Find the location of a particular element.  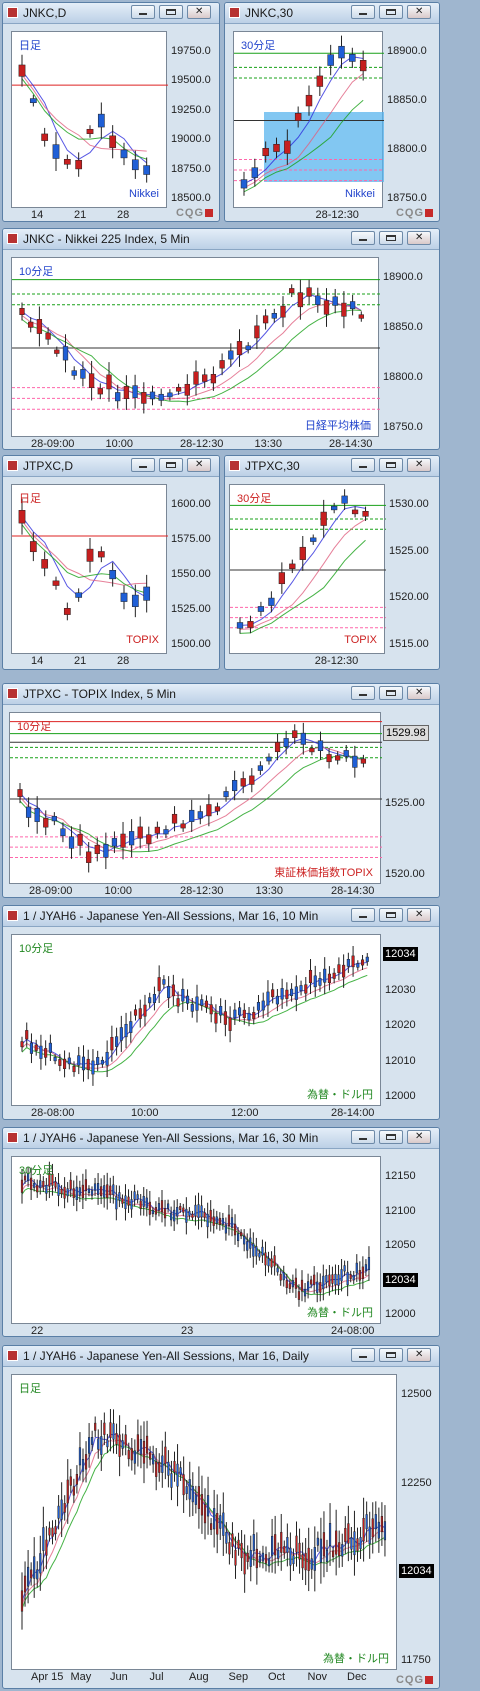

y-tick-label: 12020 is located at coordinates (400, 1025).